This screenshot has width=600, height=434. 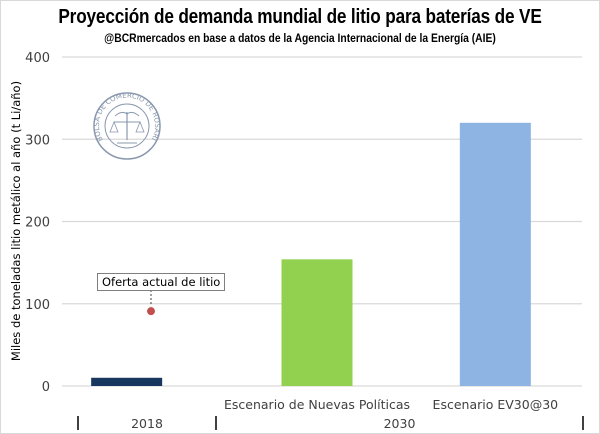 I want to click on annotation-label: Oferta actual de litio, so click(x=161, y=282).